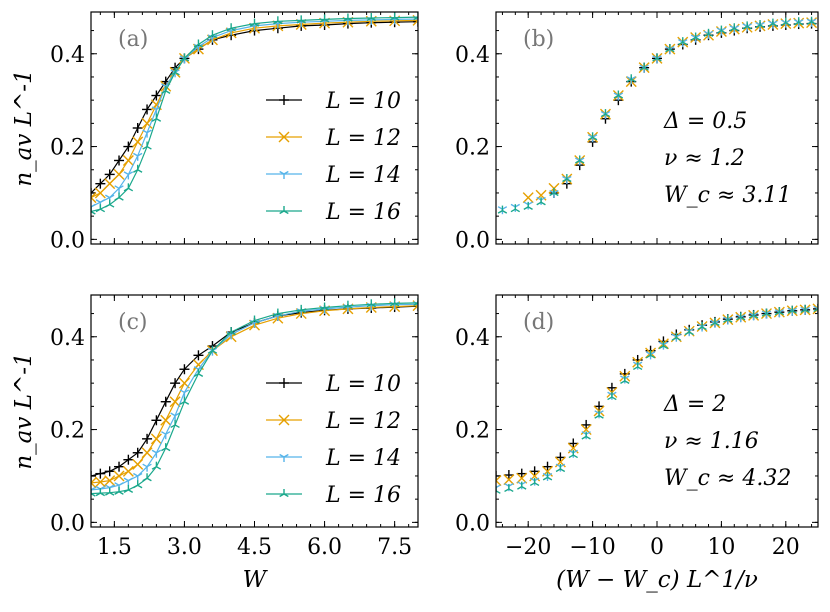 This screenshot has width=830, height=612. What do you see at coordinates (133, 322) in the screenshot?
I see `panel-label: (c)` at bounding box center [133, 322].